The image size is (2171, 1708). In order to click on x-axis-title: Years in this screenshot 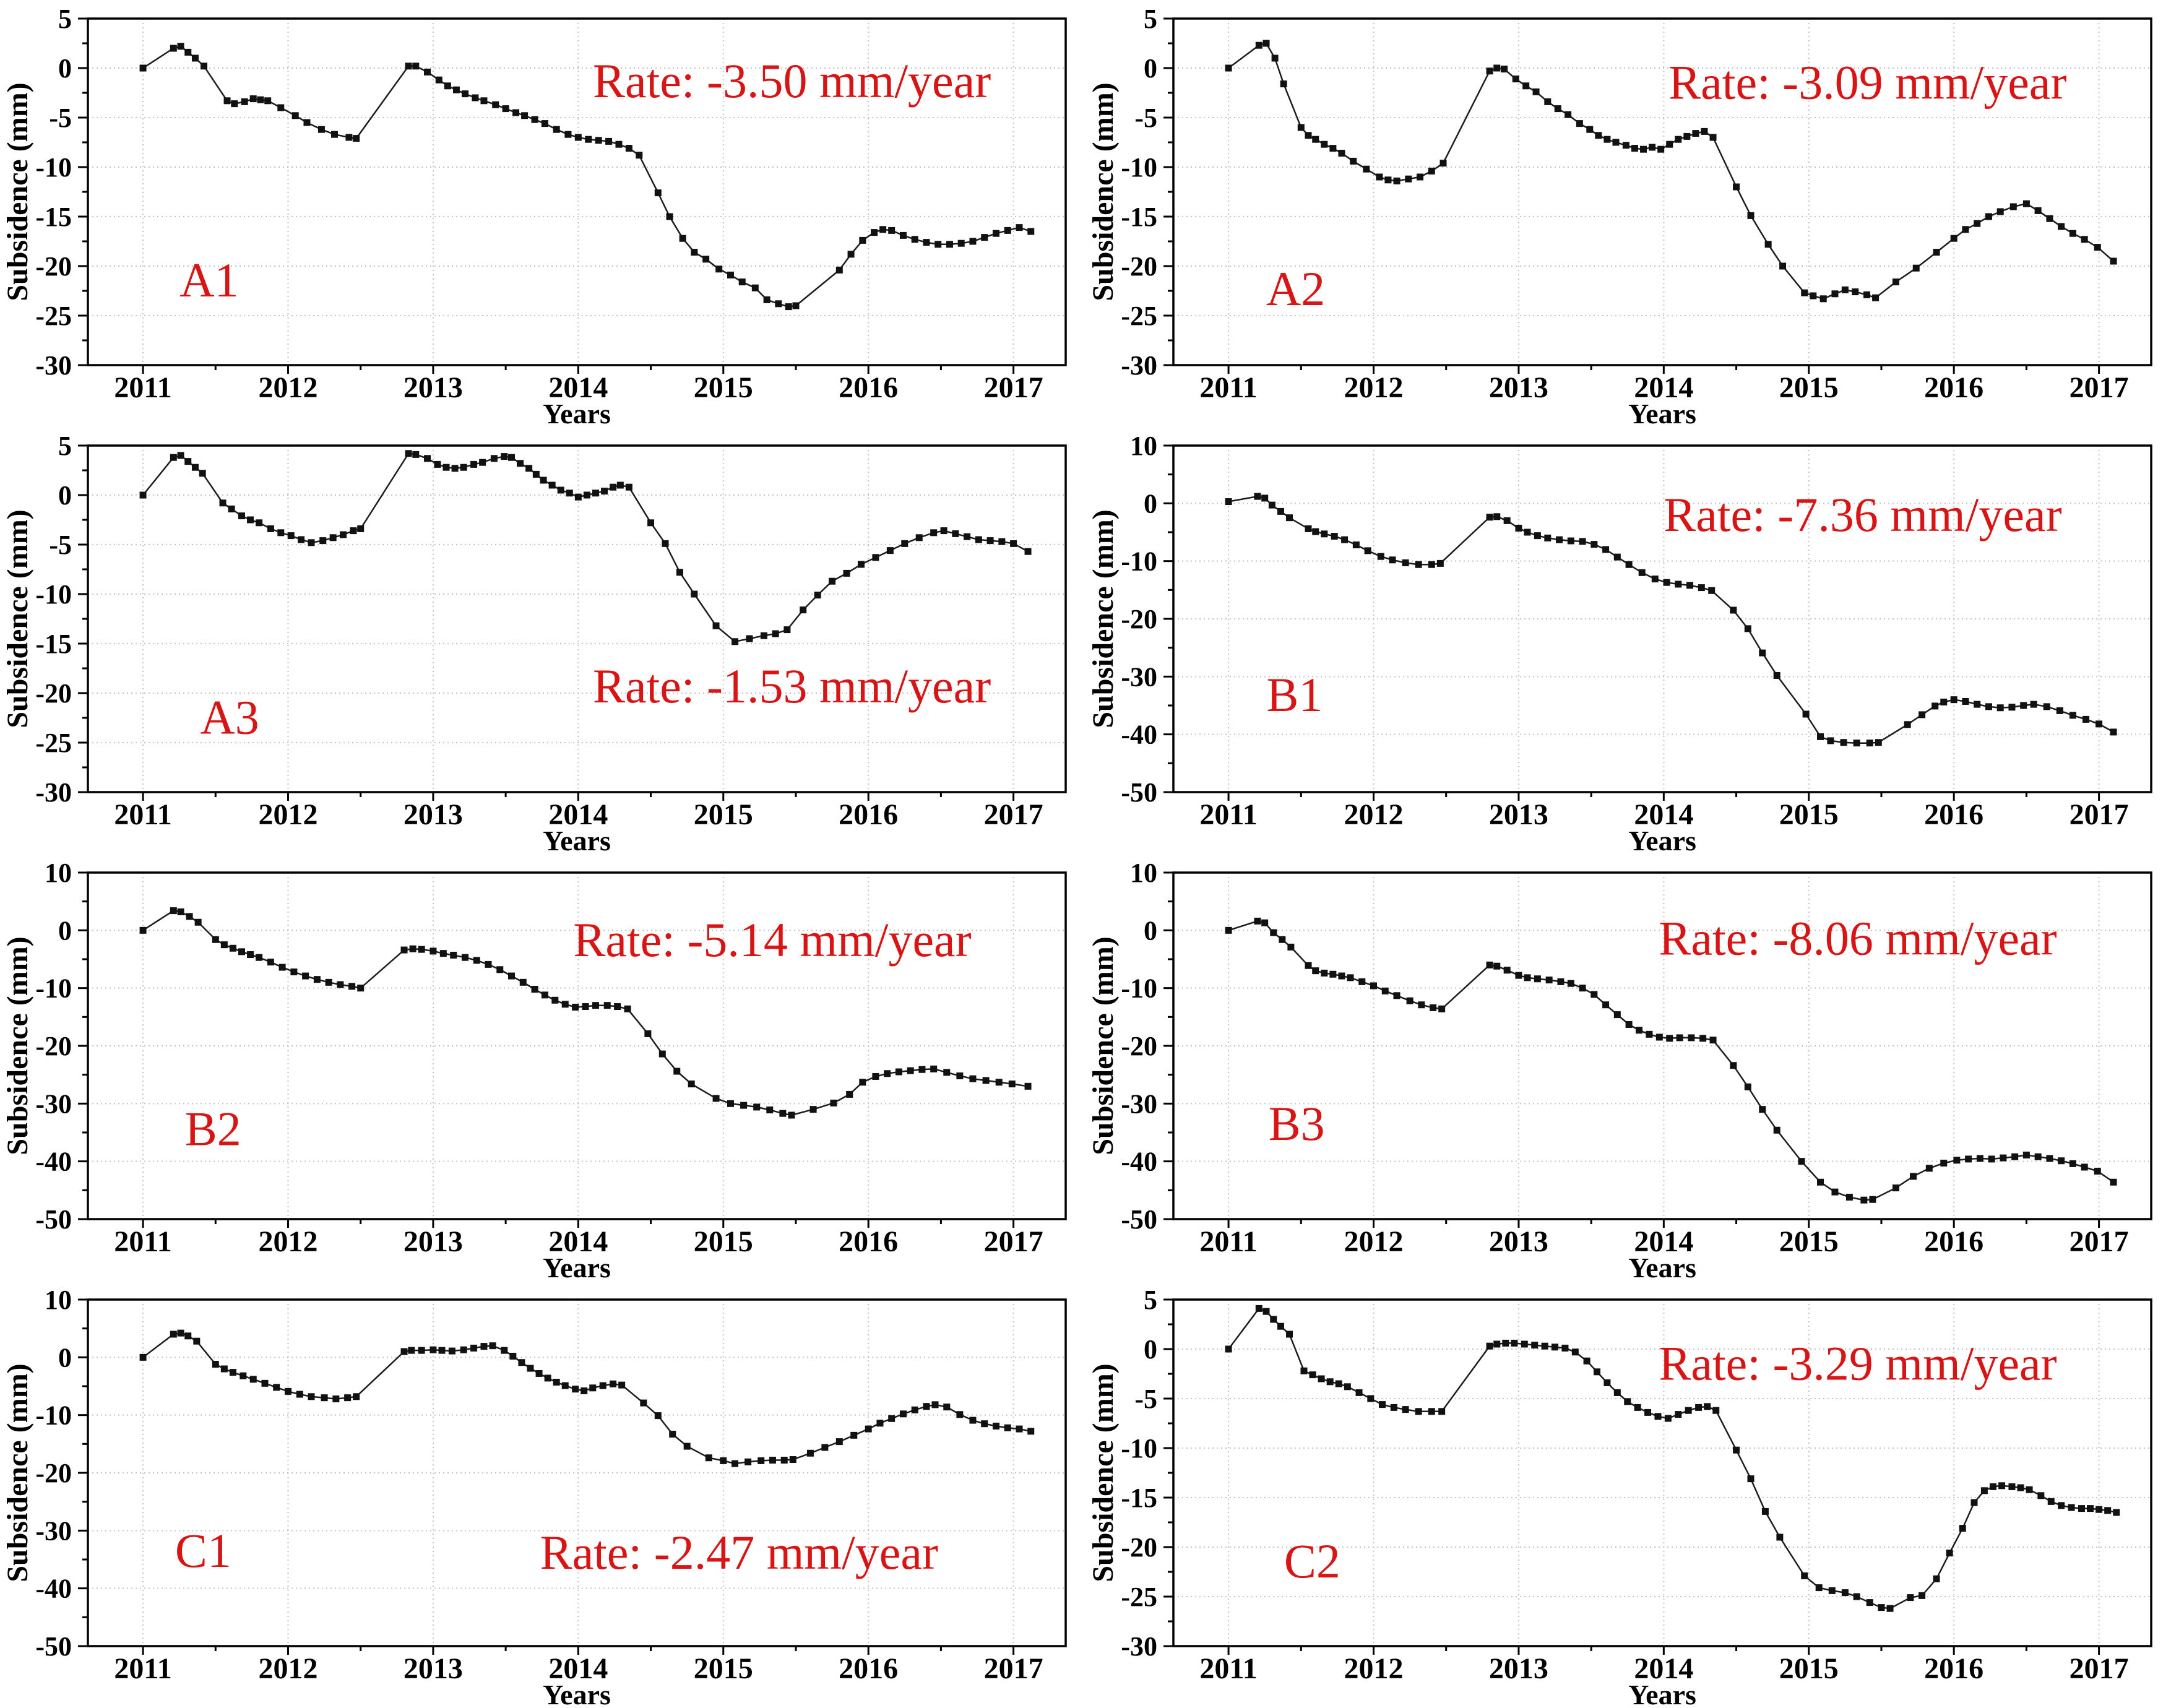, I will do `click(577, 413)`.